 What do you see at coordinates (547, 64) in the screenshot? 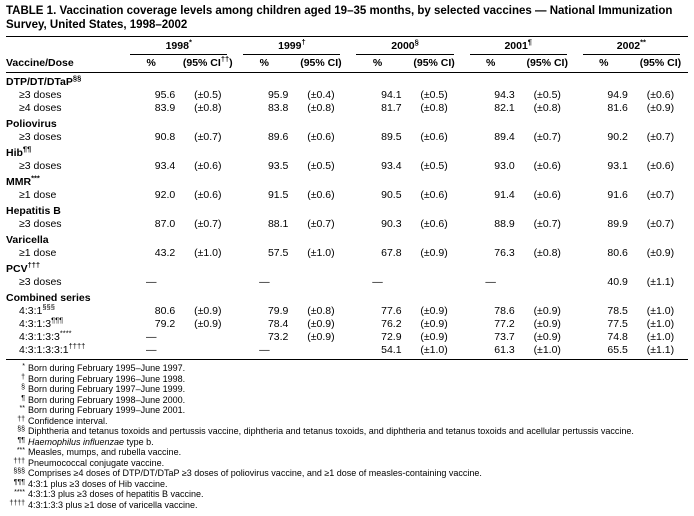
I see `ci-column-header: (95% CI)` at bounding box center [547, 64].